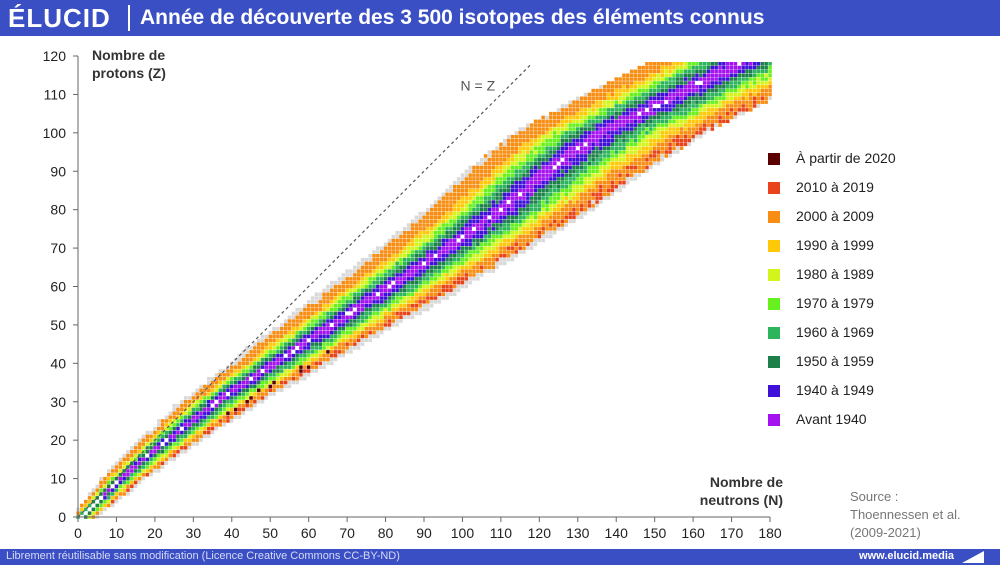 The height and width of the screenshot is (565, 1000). I want to click on legend-swatch, so click(774, 275).